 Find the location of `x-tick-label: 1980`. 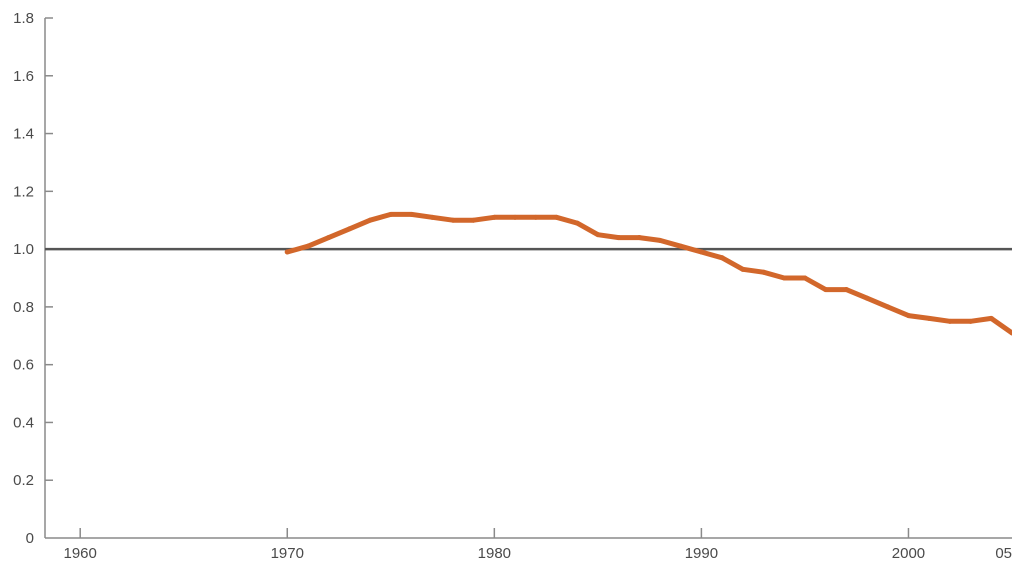

x-tick-label: 1980 is located at coordinates (494, 553).